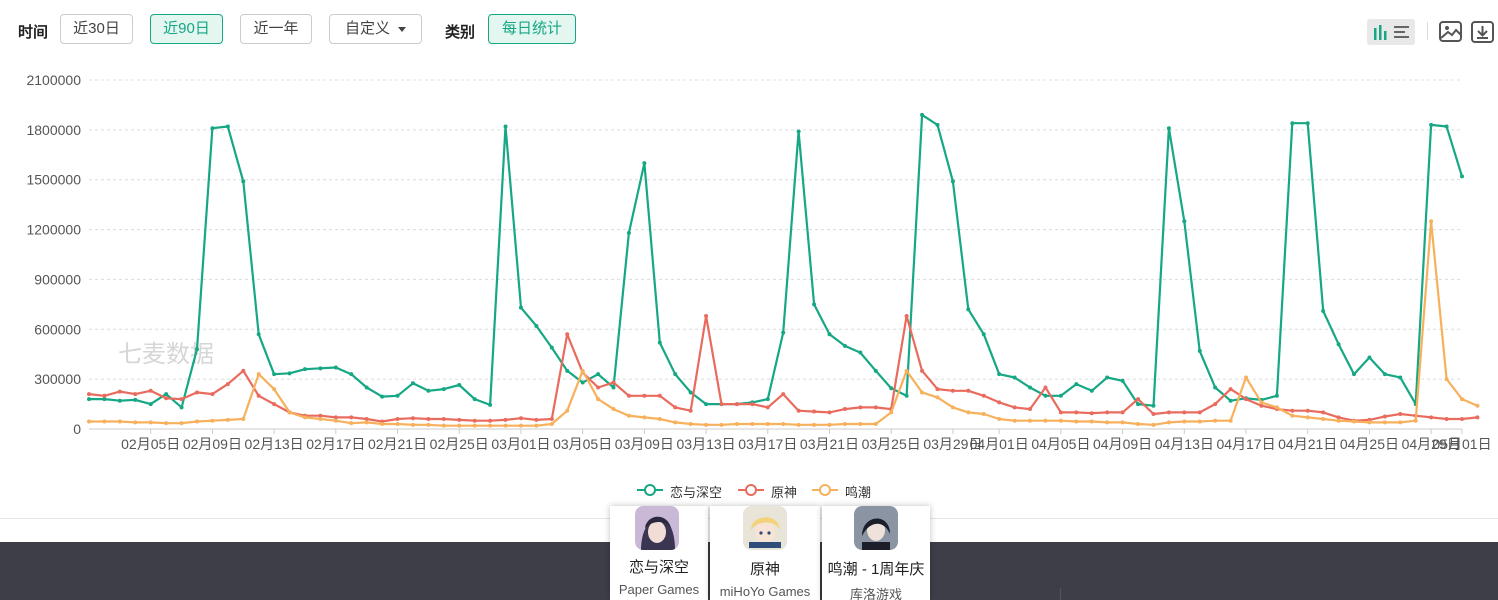 Image resolution: width=1498 pixels, height=600 pixels. Describe the element at coordinates (460, 32) in the screenshot. I see `category-label: 类别` at that location.